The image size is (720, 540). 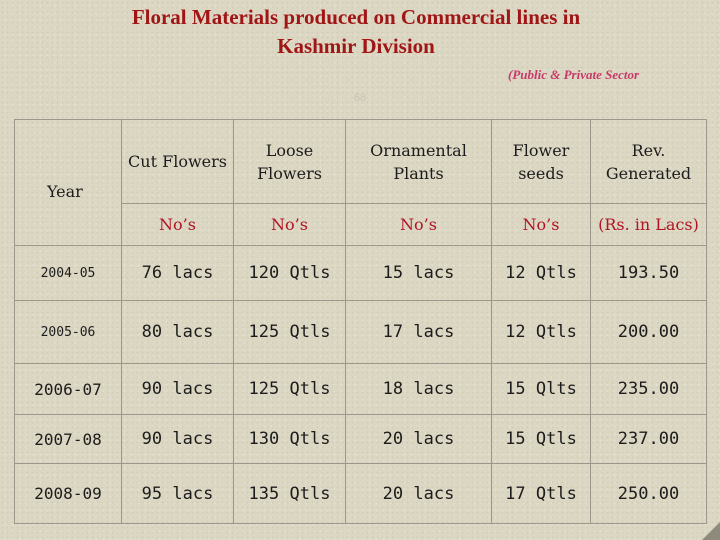 I want to click on header-loose-flowers: Loose Flowers, so click(x=289, y=161).